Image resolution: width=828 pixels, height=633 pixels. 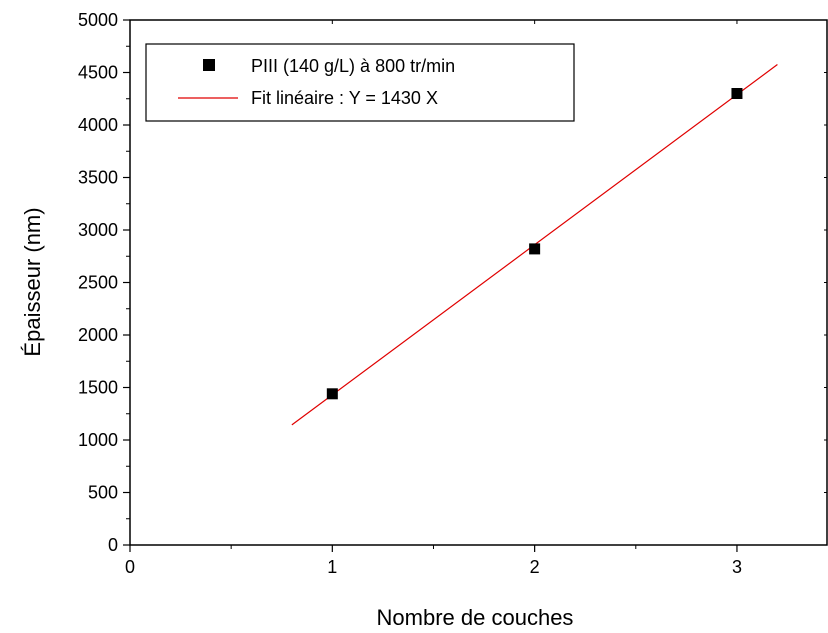 What do you see at coordinates (98, 283) in the screenshot?
I see `y-tick-label: 2500` at bounding box center [98, 283].